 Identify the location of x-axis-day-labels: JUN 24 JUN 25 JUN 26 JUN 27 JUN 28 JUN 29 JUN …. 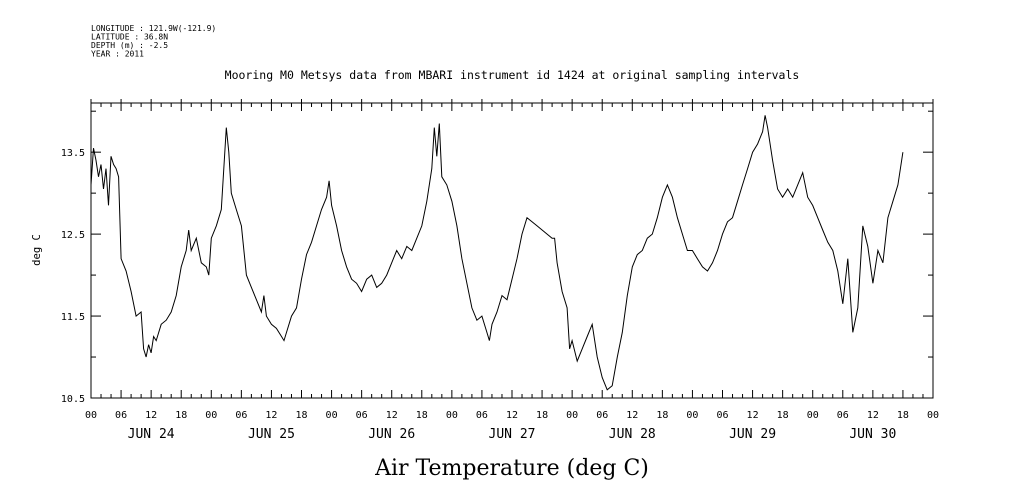
(512, 434).